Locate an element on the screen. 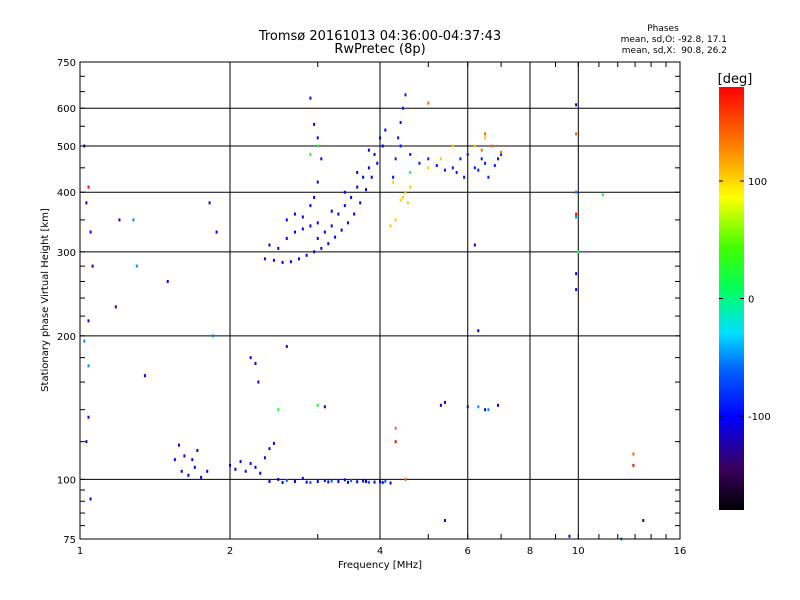 The width and height of the screenshot is (800, 600). colorbar-tick-label: -100 is located at coordinates (759, 417).